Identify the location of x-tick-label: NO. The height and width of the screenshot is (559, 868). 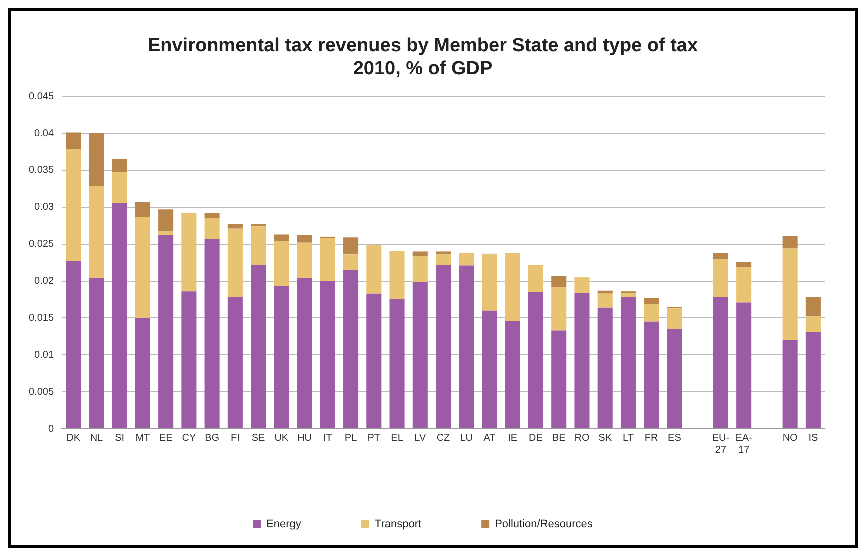
(790, 438).